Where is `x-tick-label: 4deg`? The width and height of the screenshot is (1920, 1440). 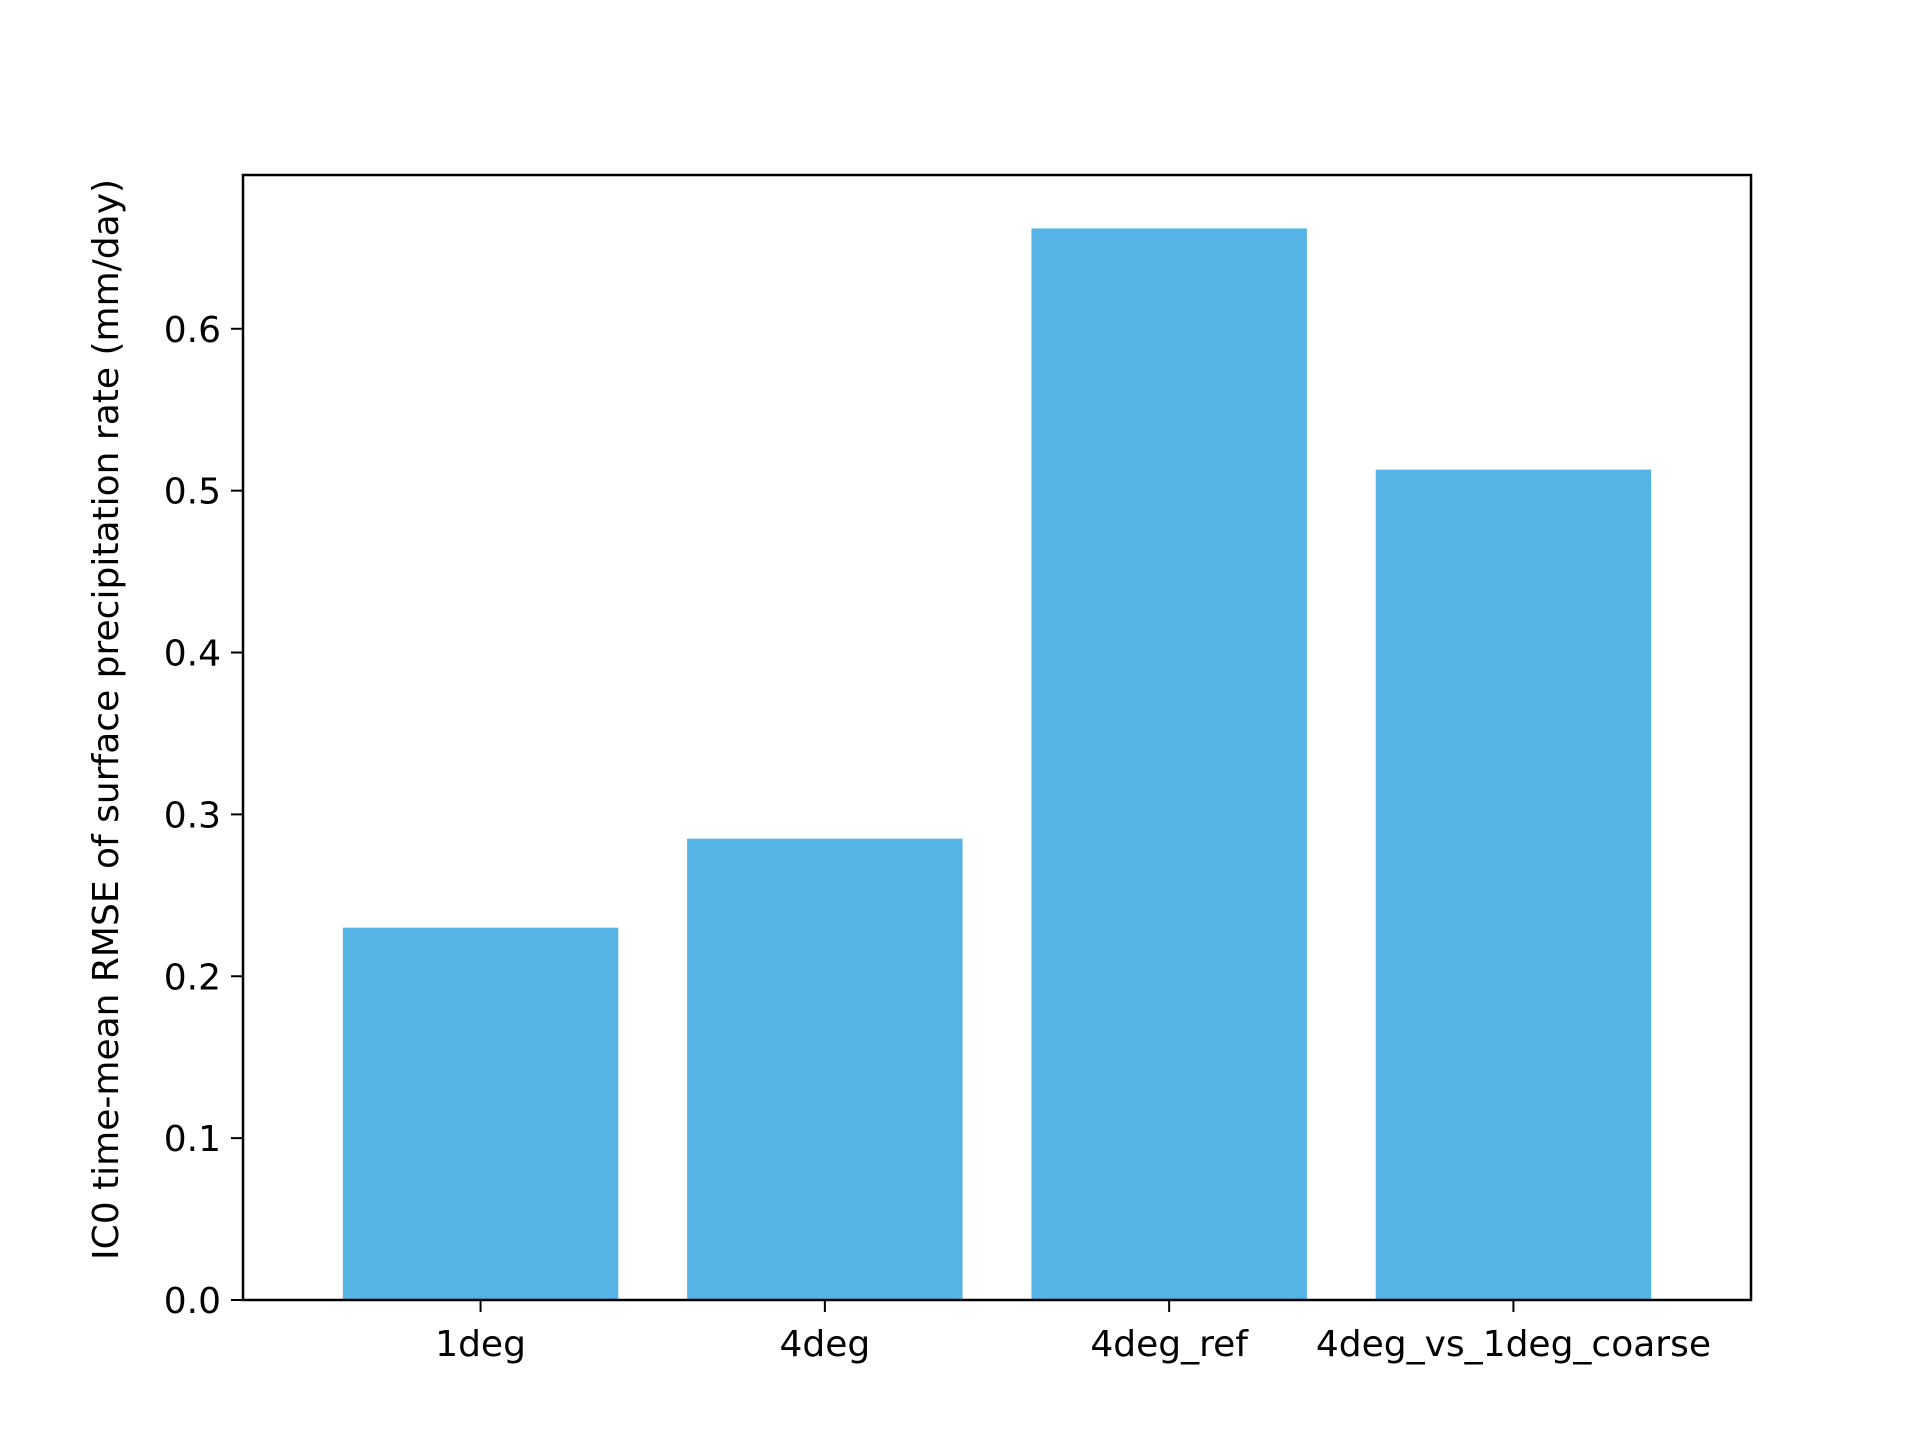
x-tick-label: 4deg is located at coordinates (824, 1344).